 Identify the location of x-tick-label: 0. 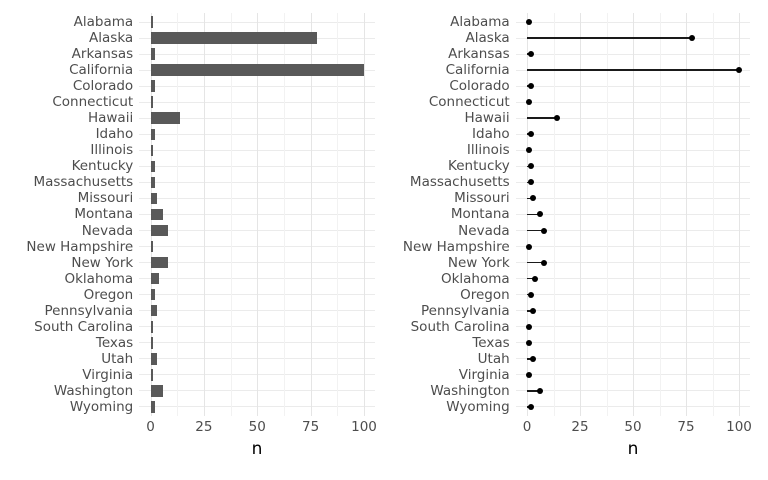
(527, 427).